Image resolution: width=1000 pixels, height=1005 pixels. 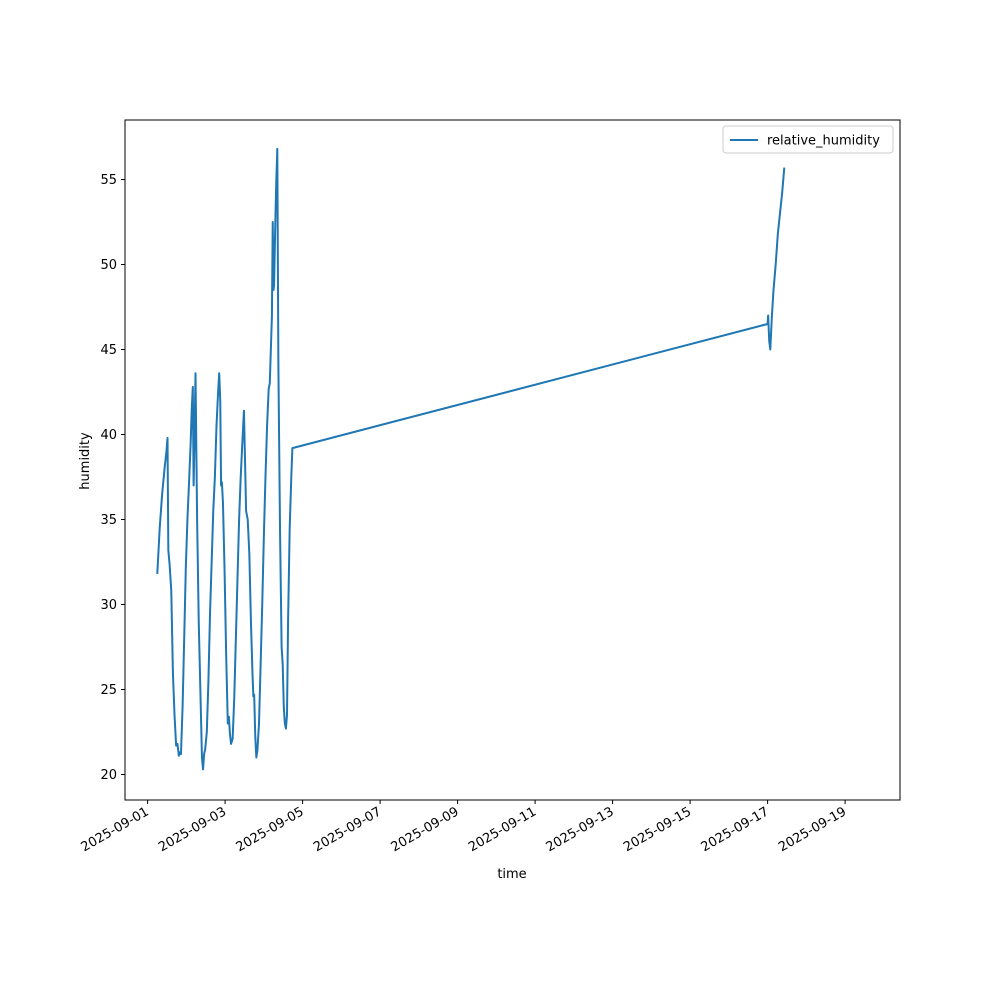 What do you see at coordinates (823, 141) in the screenshot?
I see `legend-label: relative_humidity` at bounding box center [823, 141].